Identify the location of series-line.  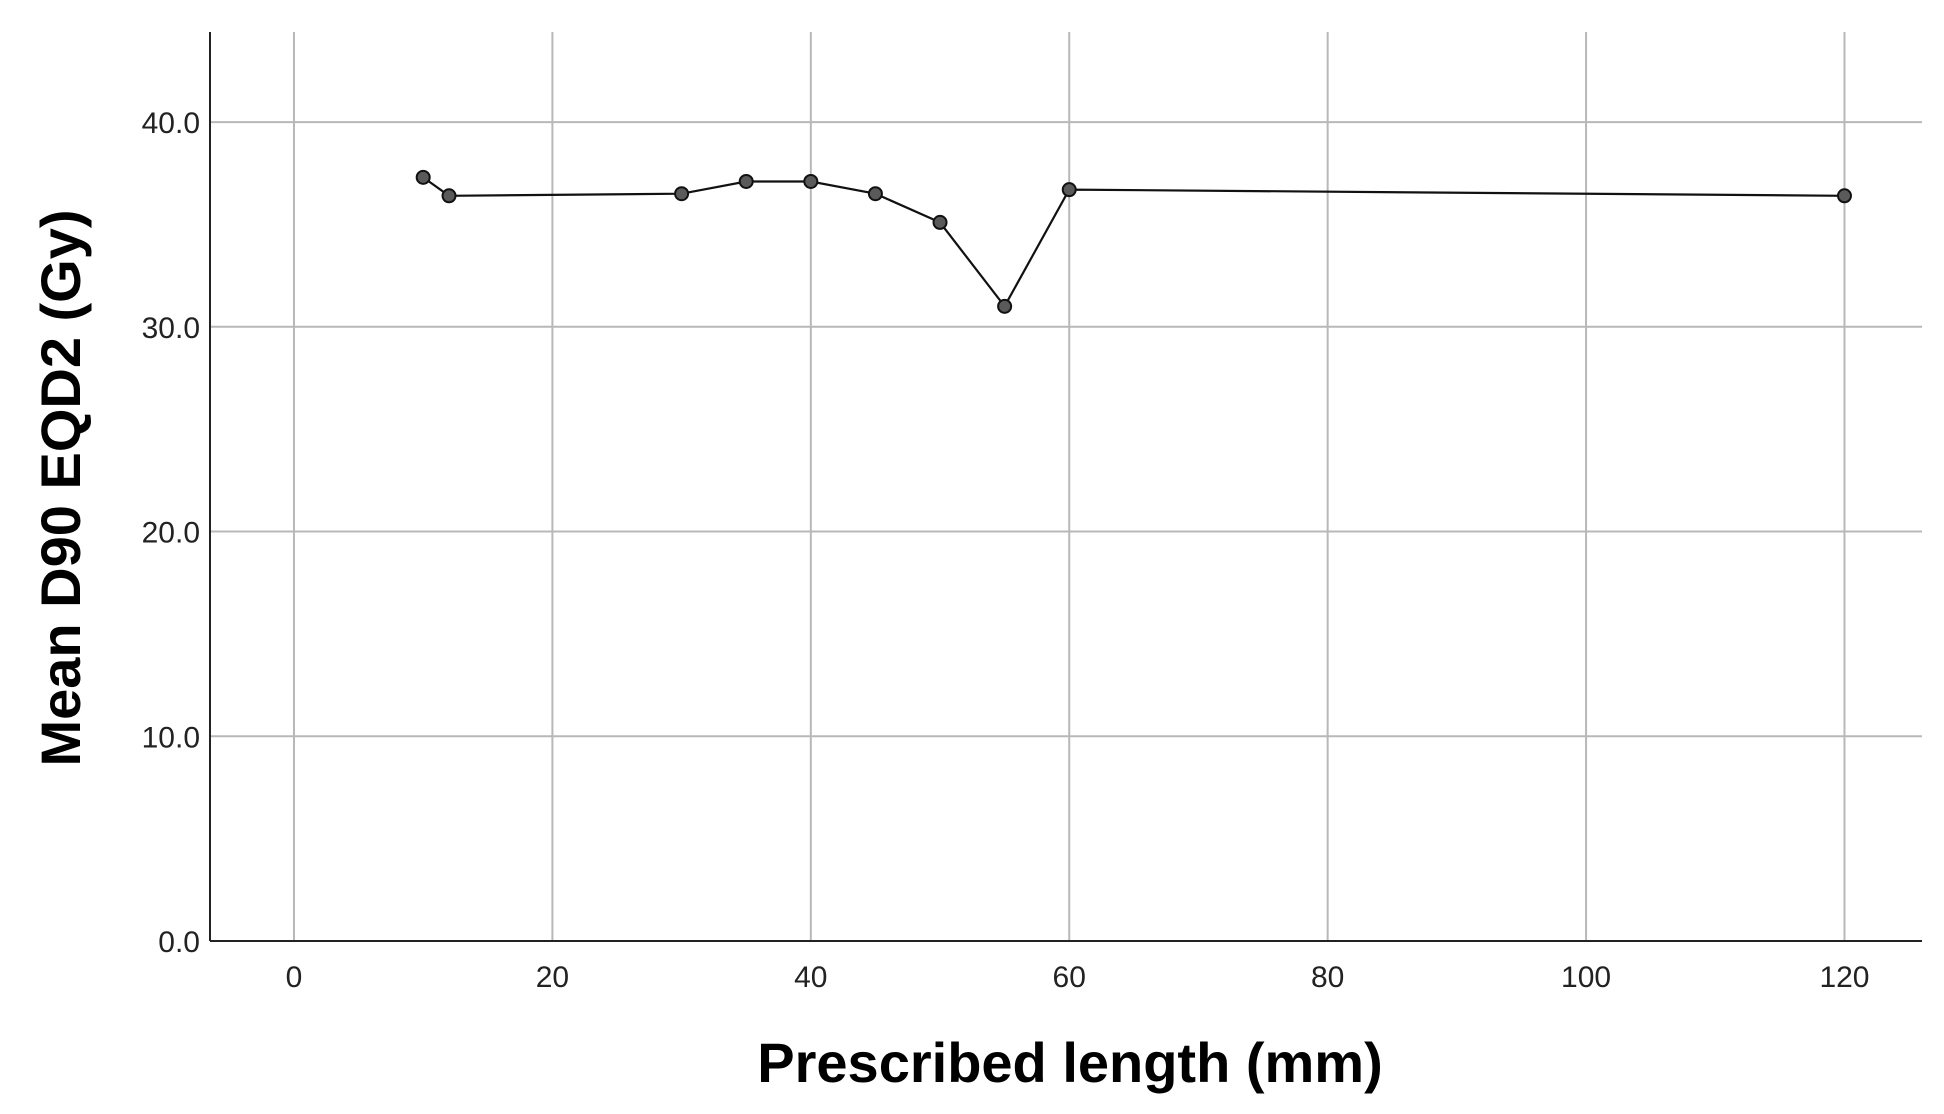
(1133, 242).